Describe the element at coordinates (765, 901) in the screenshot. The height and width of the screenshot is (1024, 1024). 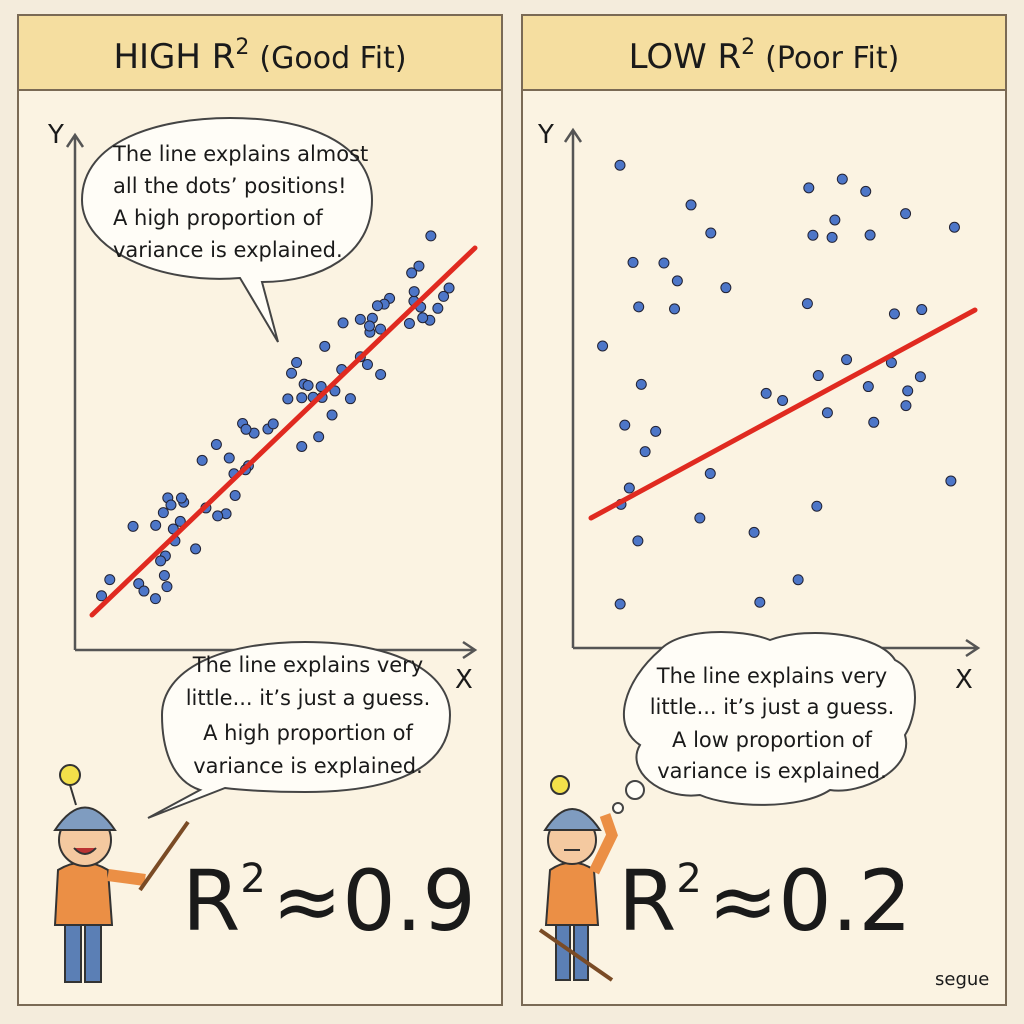
I see `formula: R2≈0.2` at that location.